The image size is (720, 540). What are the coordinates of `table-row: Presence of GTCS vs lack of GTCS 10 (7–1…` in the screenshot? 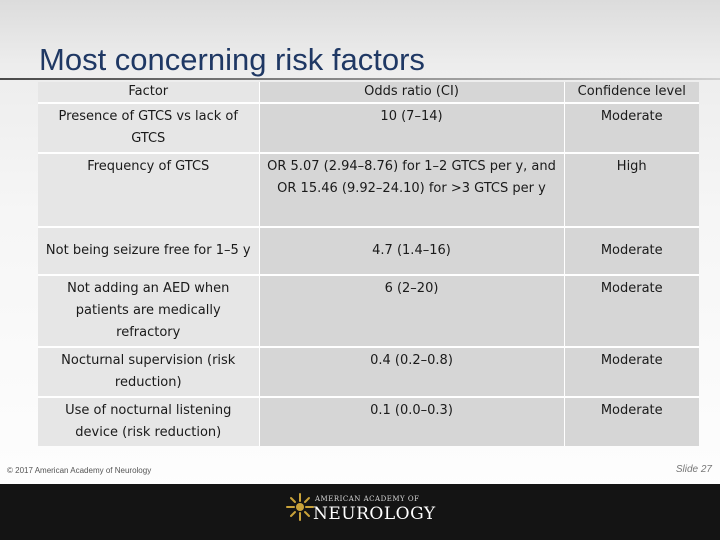 It's located at (368, 128).